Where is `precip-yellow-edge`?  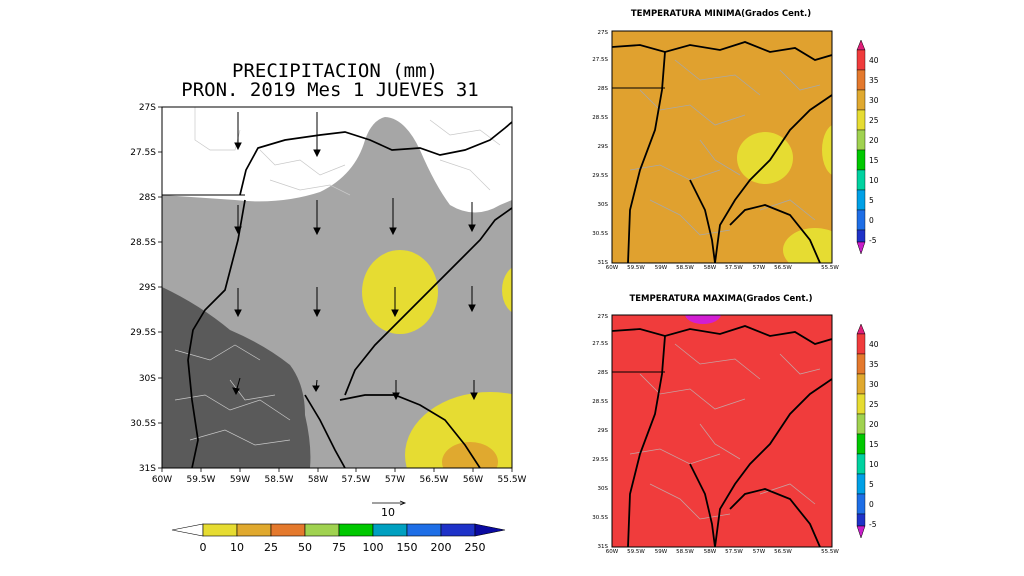 precip-yellow-edge is located at coordinates (507, 290).